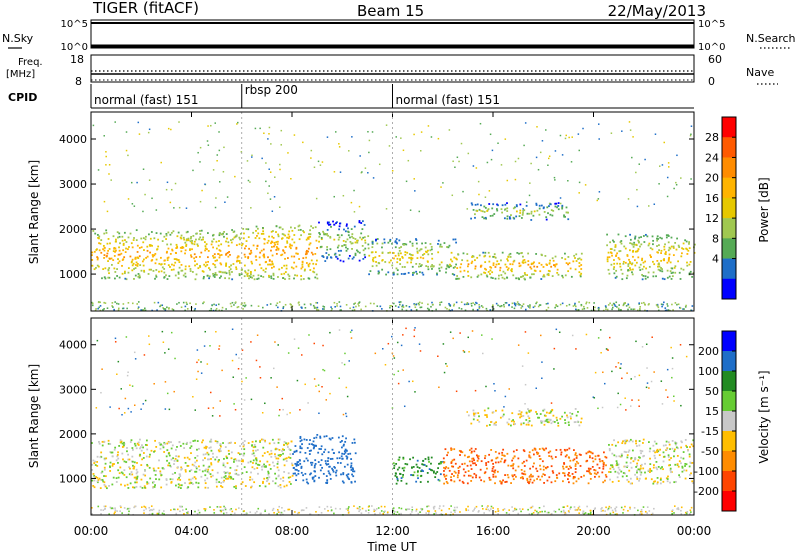 The image size is (800, 554). I want to click on colorbar-tick-label: 12, so click(712, 218).